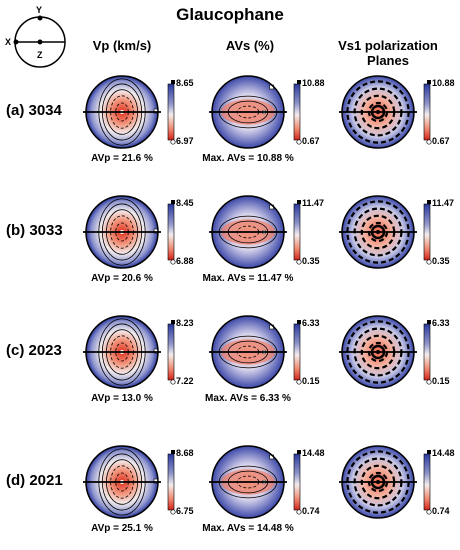  Describe the element at coordinates (313, 453) in the screenshot. I see `avs-max-value: 14.48` at that location.